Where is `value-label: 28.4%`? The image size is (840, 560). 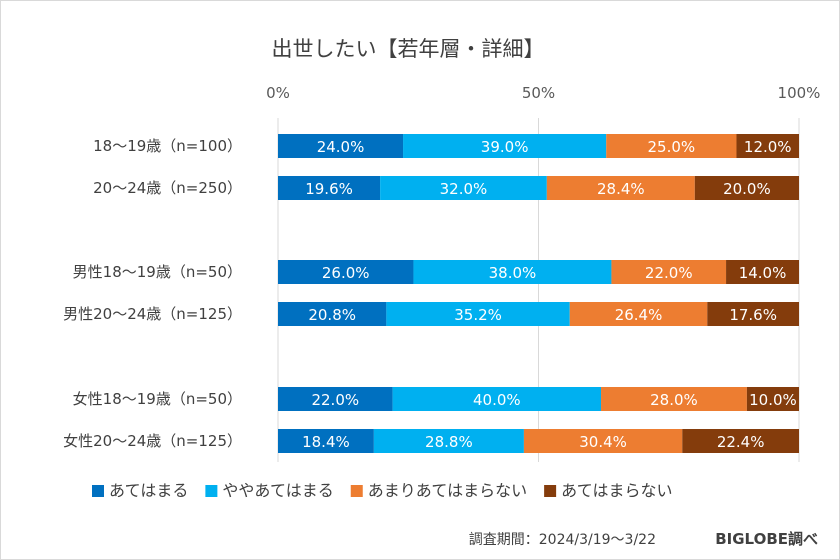 value-label: 28.4% is located at coordinates (621, 189).